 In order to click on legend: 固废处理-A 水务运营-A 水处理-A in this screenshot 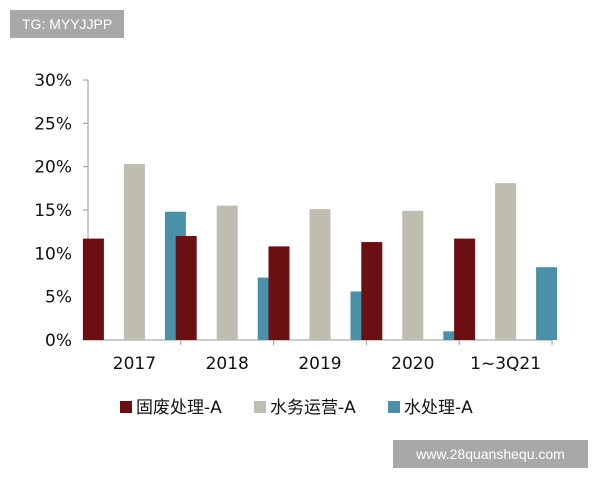, I will do `click(296, 408)`.